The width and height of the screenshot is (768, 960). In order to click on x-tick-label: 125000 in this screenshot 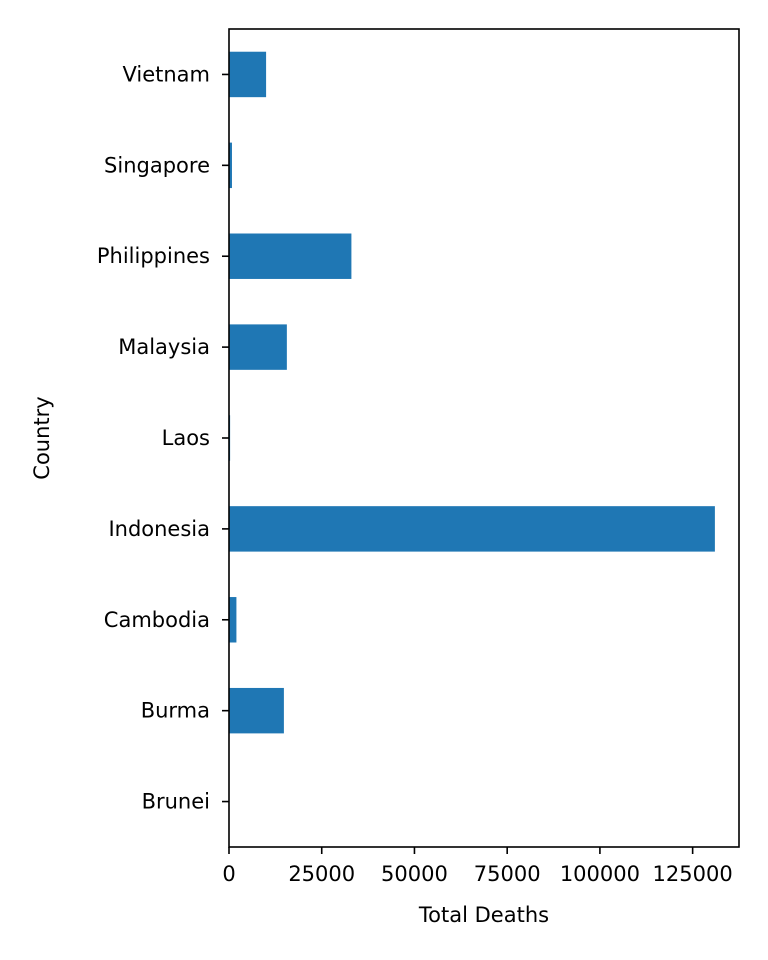, I will do `click(693, 874)`.